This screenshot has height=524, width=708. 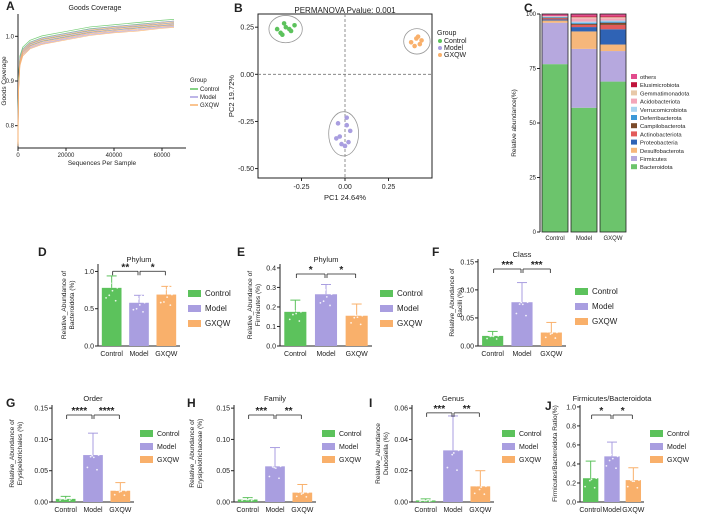 I want to click on y-tick-label: 0.06, so click(x=401, y=409).